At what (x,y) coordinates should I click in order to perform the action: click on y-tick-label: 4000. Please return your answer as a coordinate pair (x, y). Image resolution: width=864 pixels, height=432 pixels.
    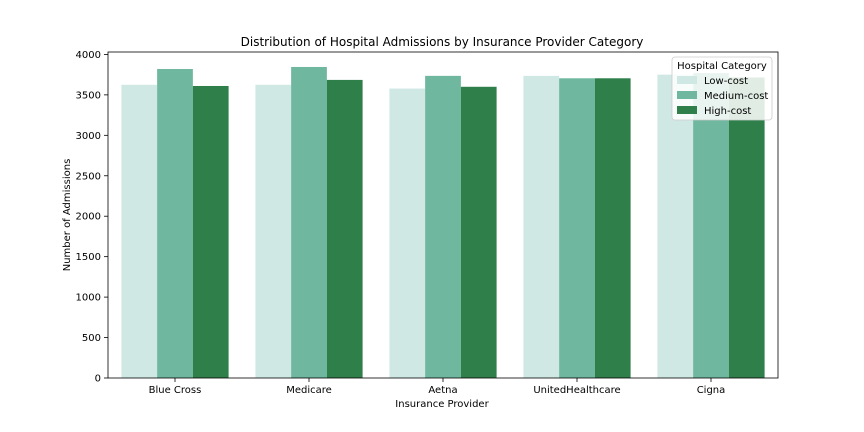
    Looking at the image, I should click on (88, 55).